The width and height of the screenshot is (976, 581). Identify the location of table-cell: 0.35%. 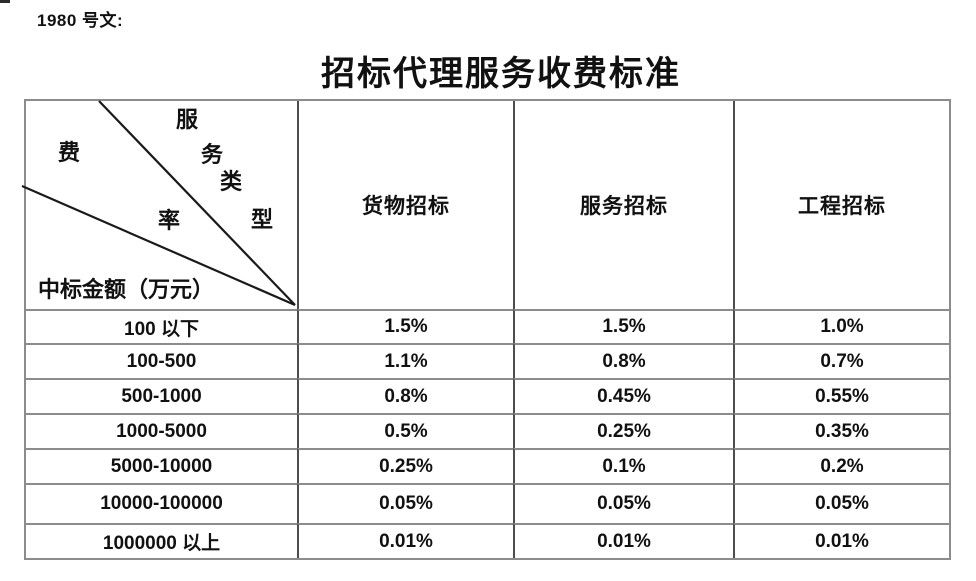
(841, 430).